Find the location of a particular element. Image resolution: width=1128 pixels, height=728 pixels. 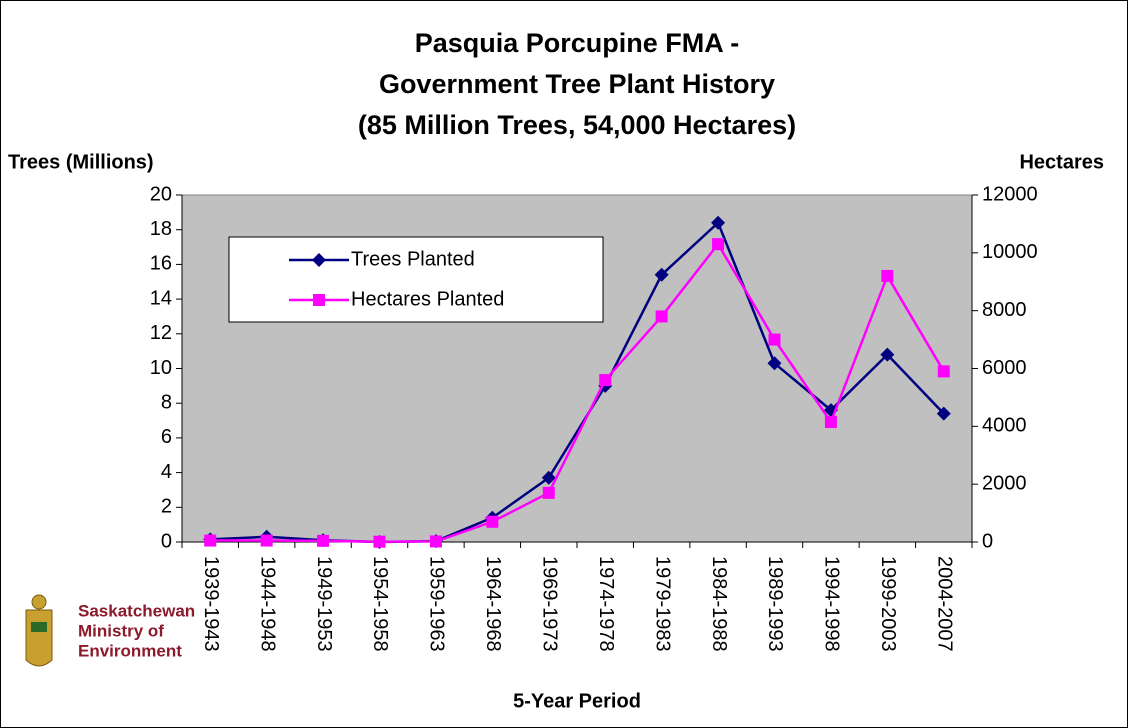

x-tick-label: 1944-1948 is located at coordinates (267, 604).